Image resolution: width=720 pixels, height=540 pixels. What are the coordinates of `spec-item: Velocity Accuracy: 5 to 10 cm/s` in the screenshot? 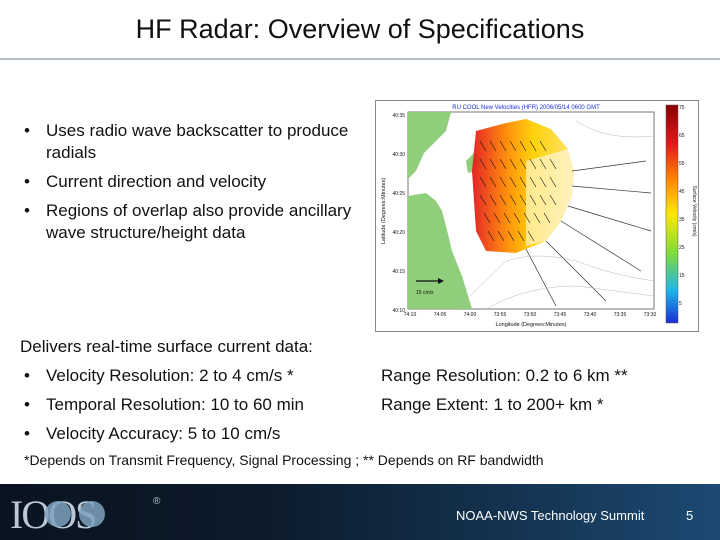 It's located at (195, 434).